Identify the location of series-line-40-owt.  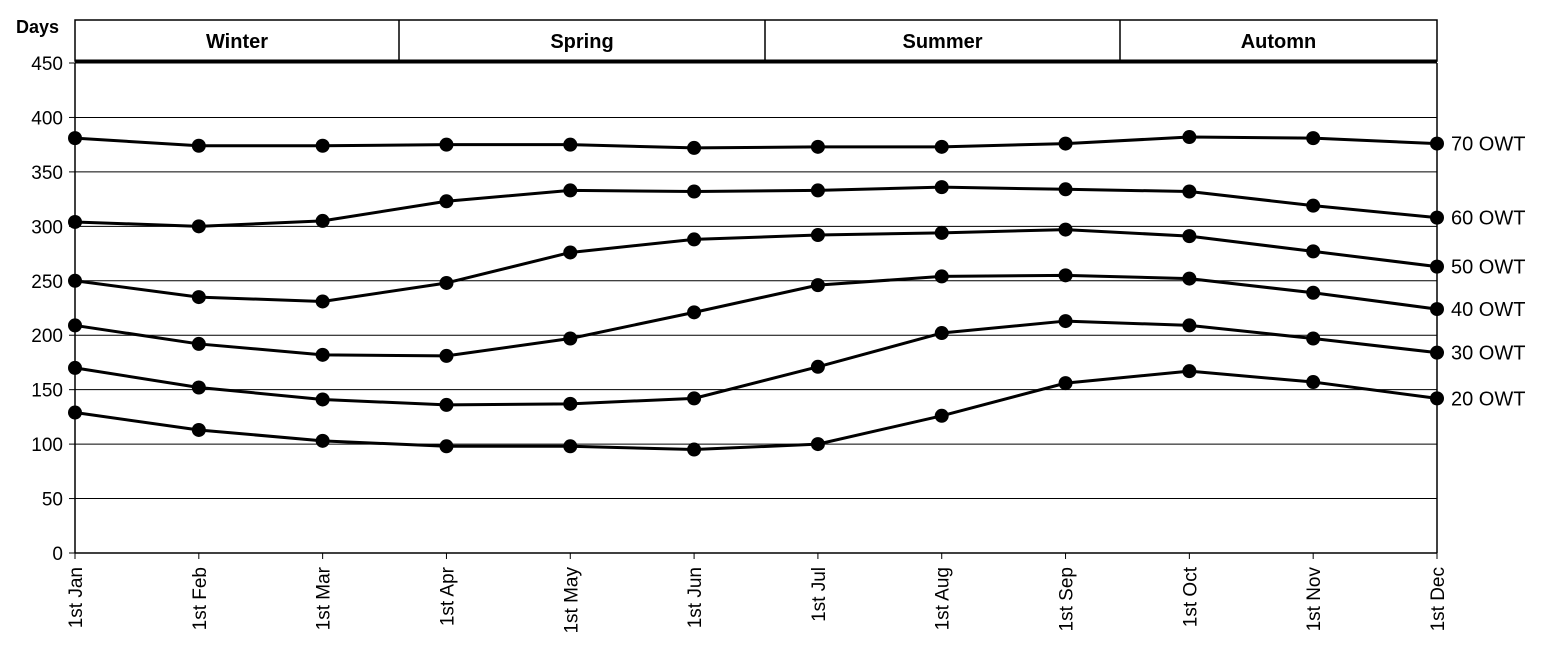
(756, 315).